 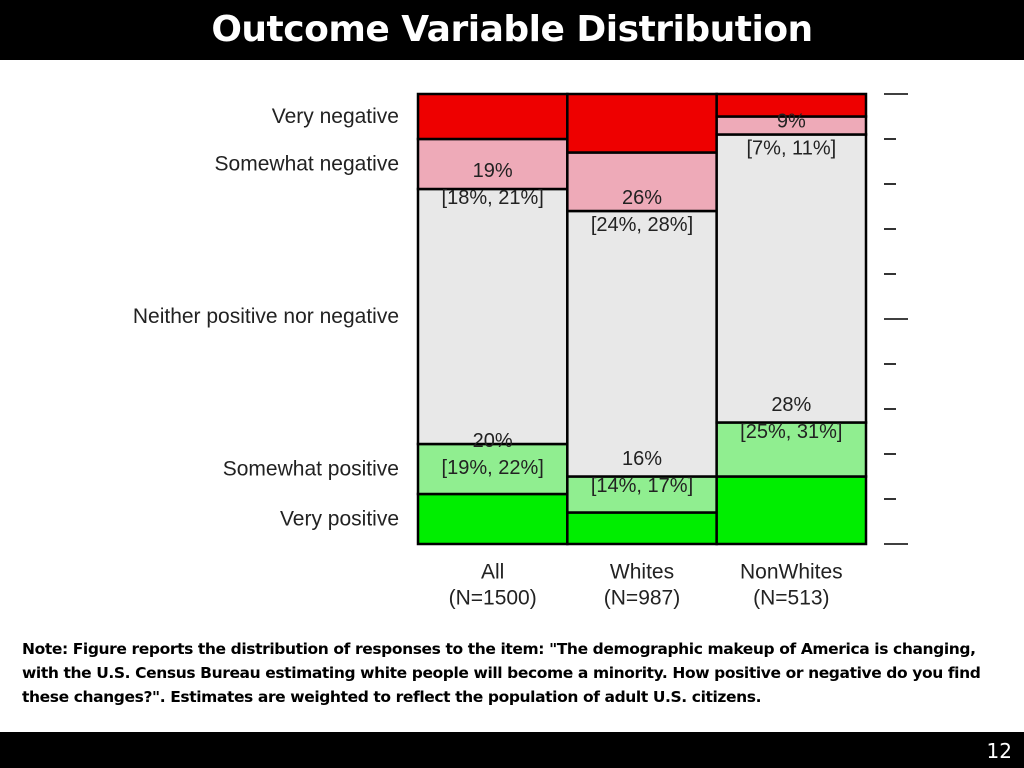 What do you see at coordinates (493, 441) in the screenshot?
I see `annotation-value-1: 20%` at bounding box center [493, 441].